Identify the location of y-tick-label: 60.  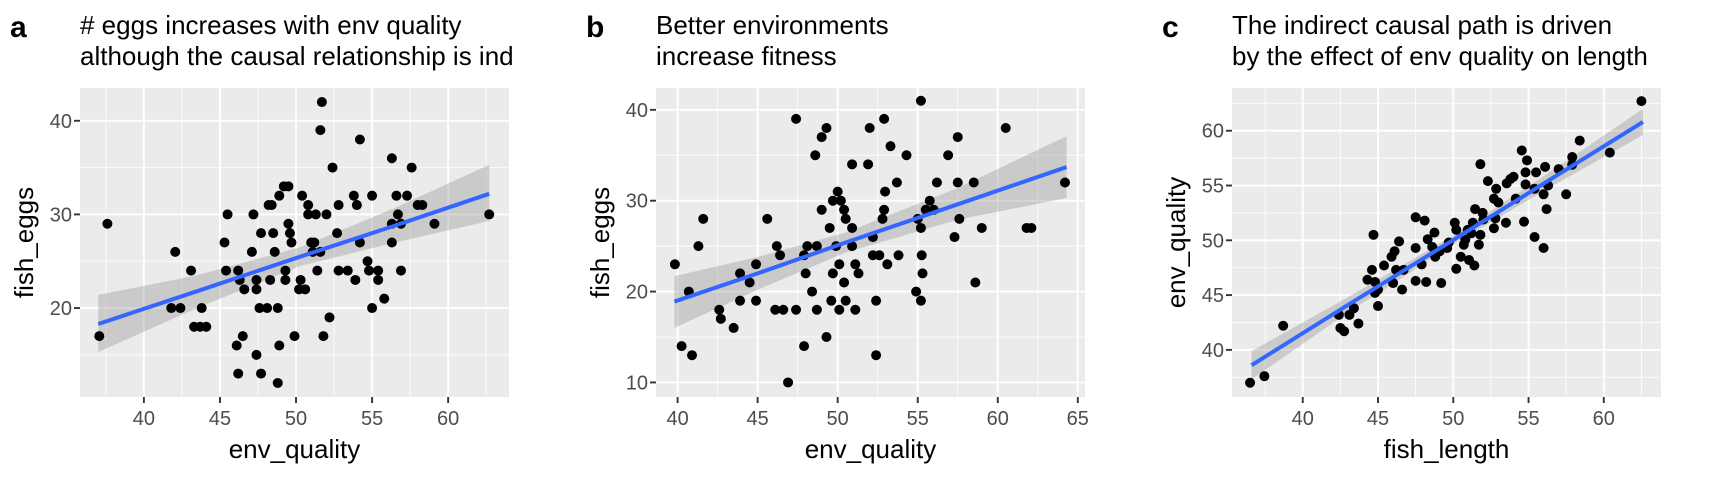
(1213, 132).